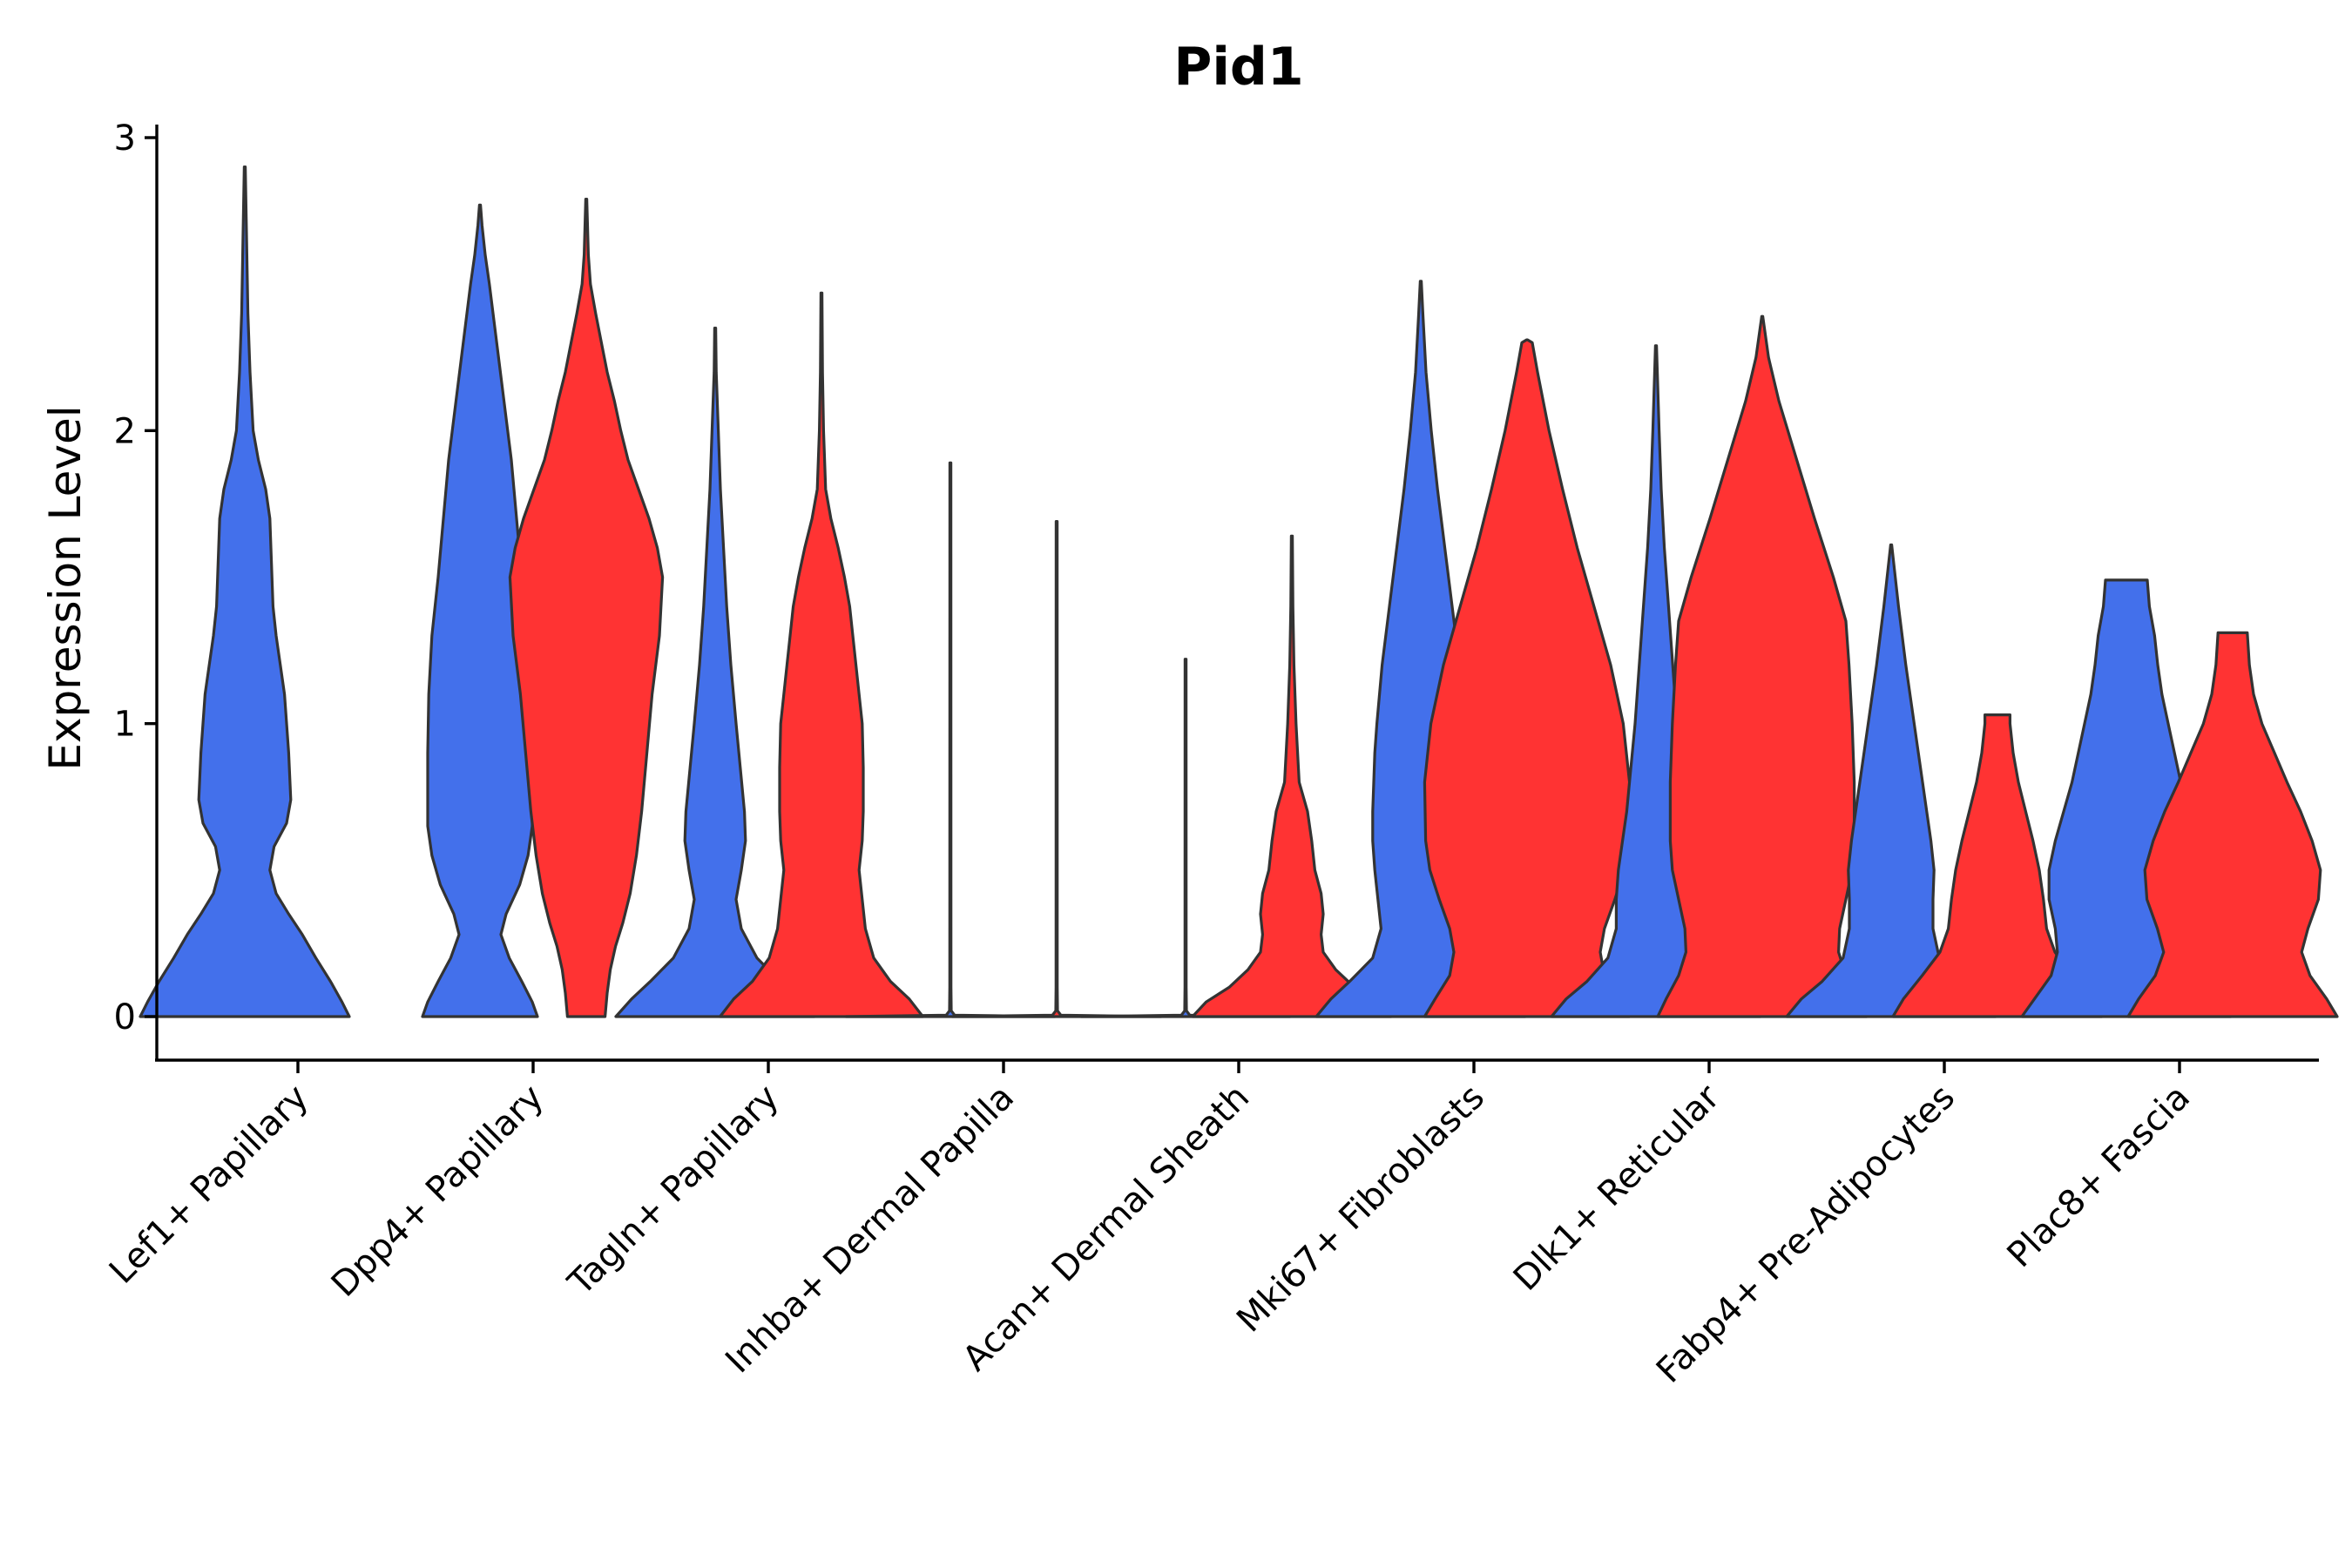 This screenshot has width=2352, height=1568. I want to click on y-axis-title: Expression Level, so click(66, 587).